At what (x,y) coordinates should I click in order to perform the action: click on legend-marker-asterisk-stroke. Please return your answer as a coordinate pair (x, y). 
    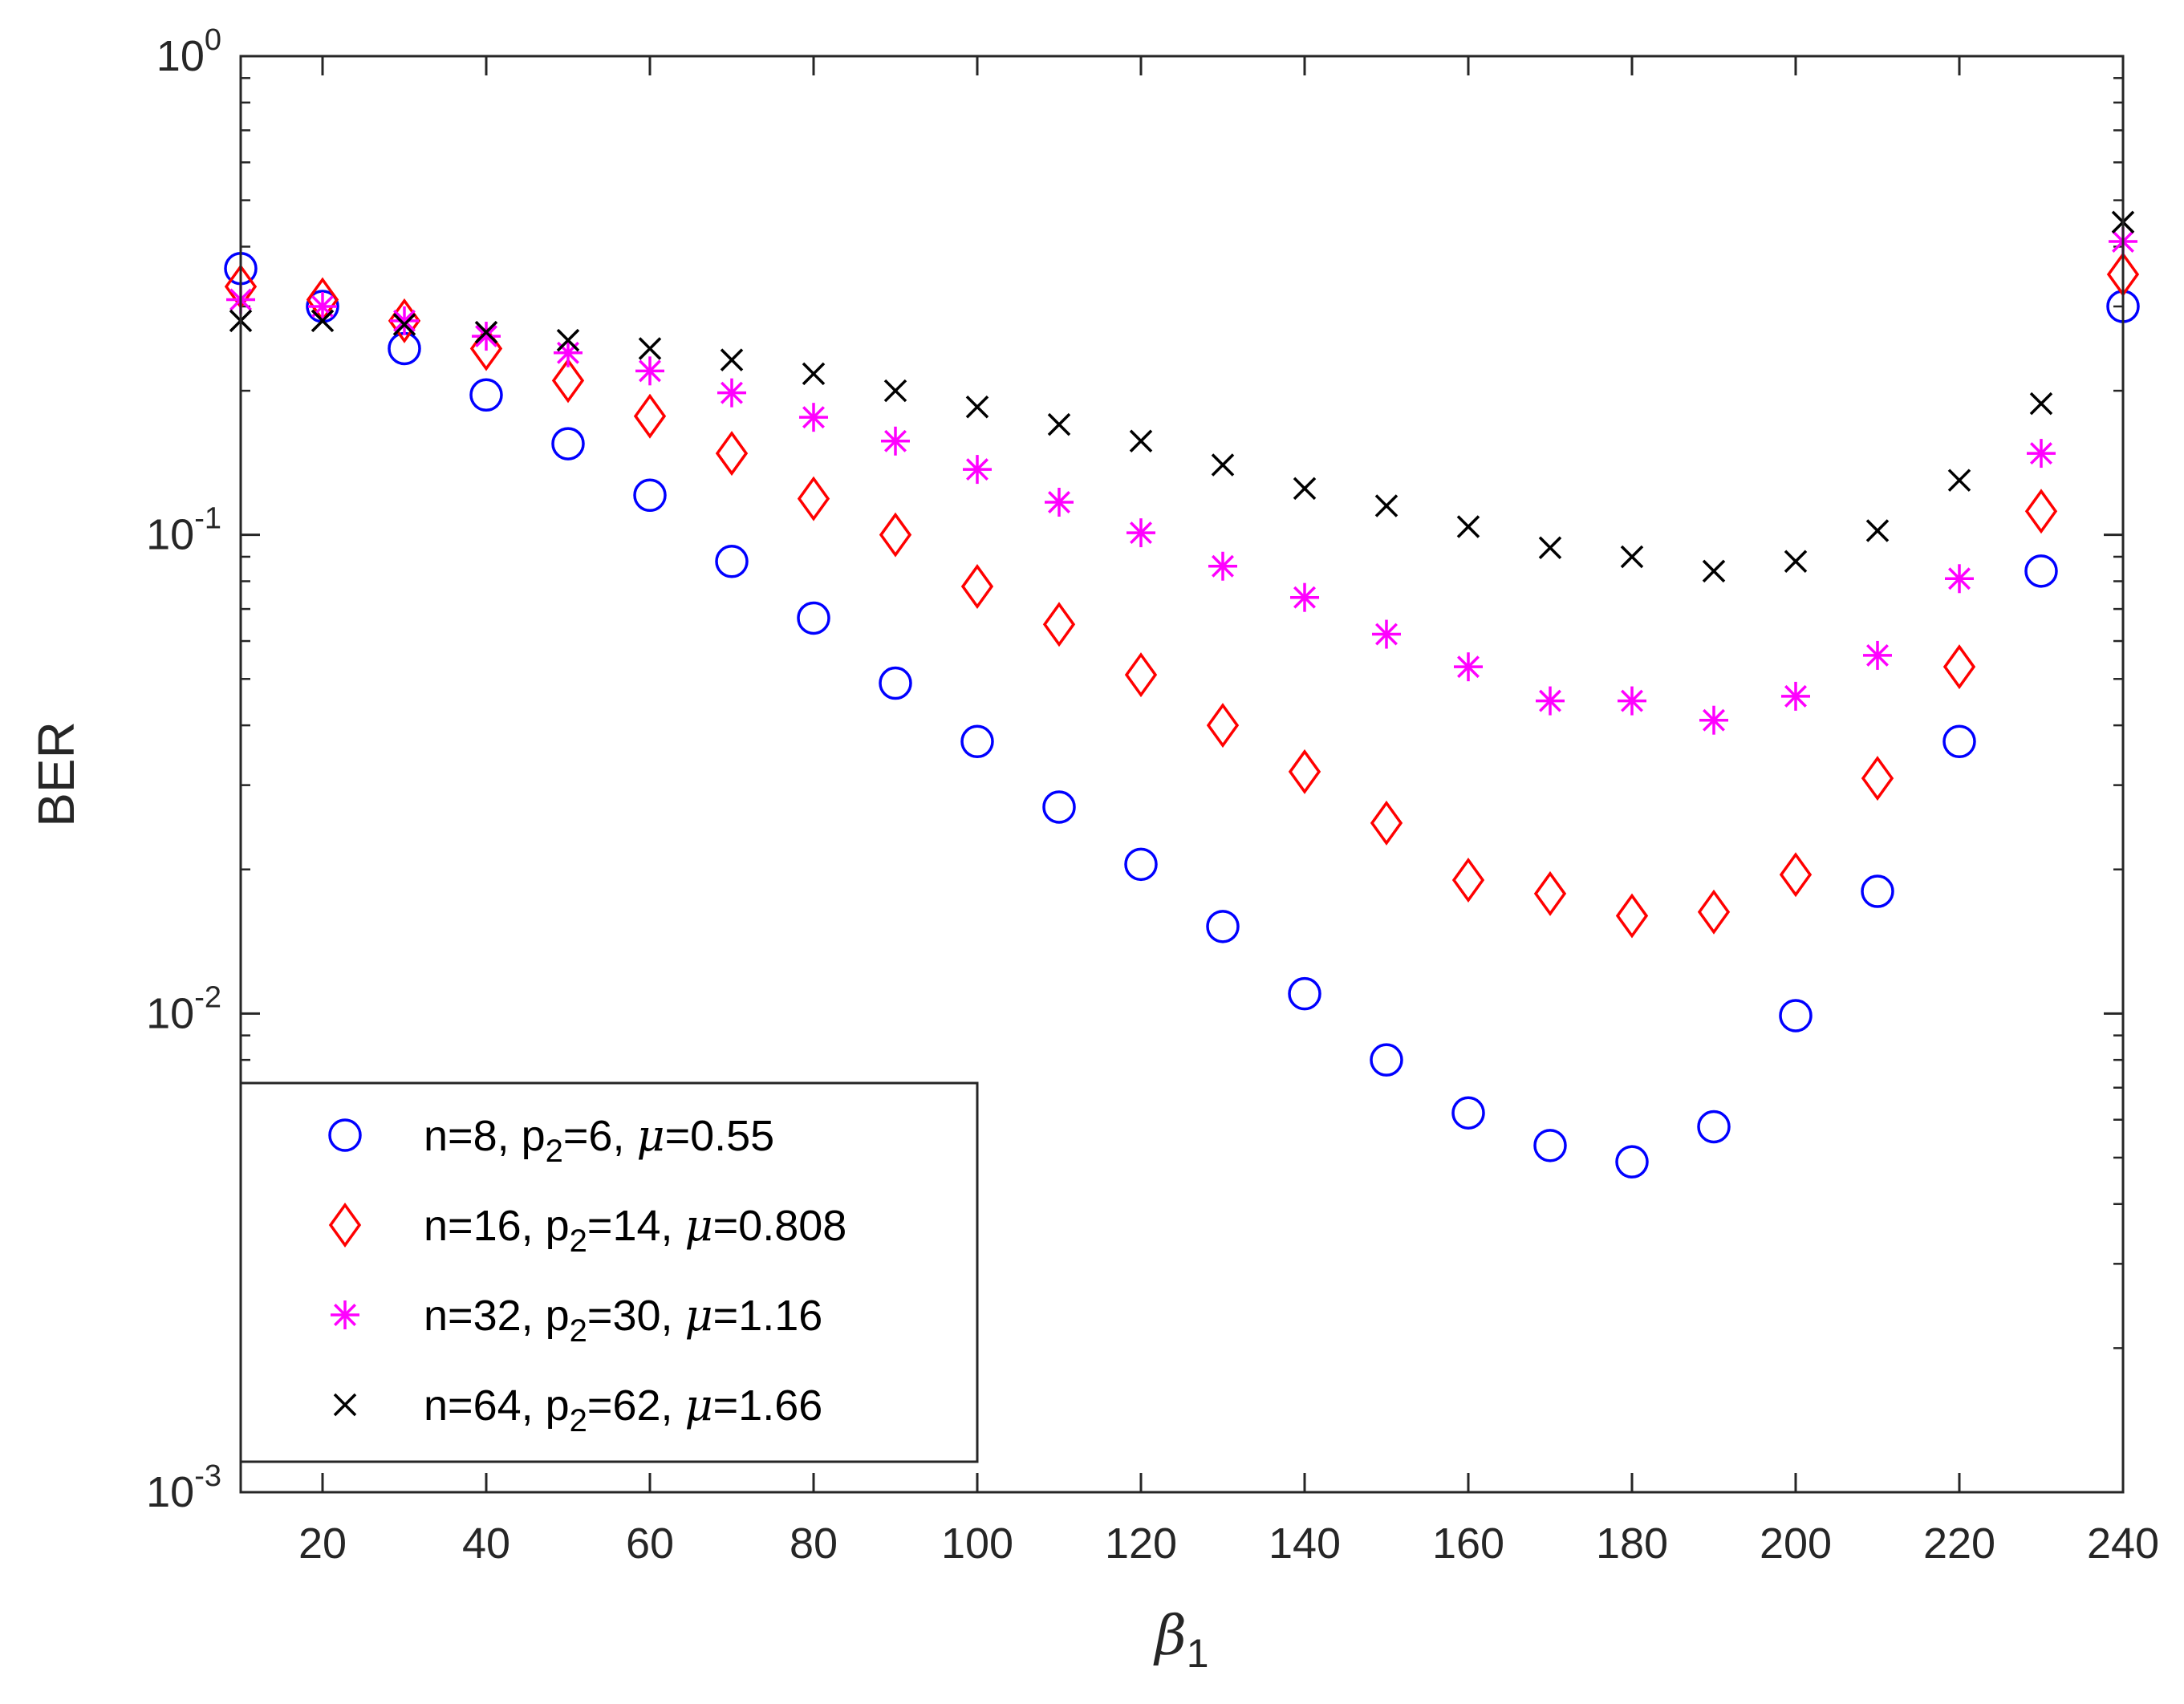
    Looking at the image, I should click on (345, 1315).